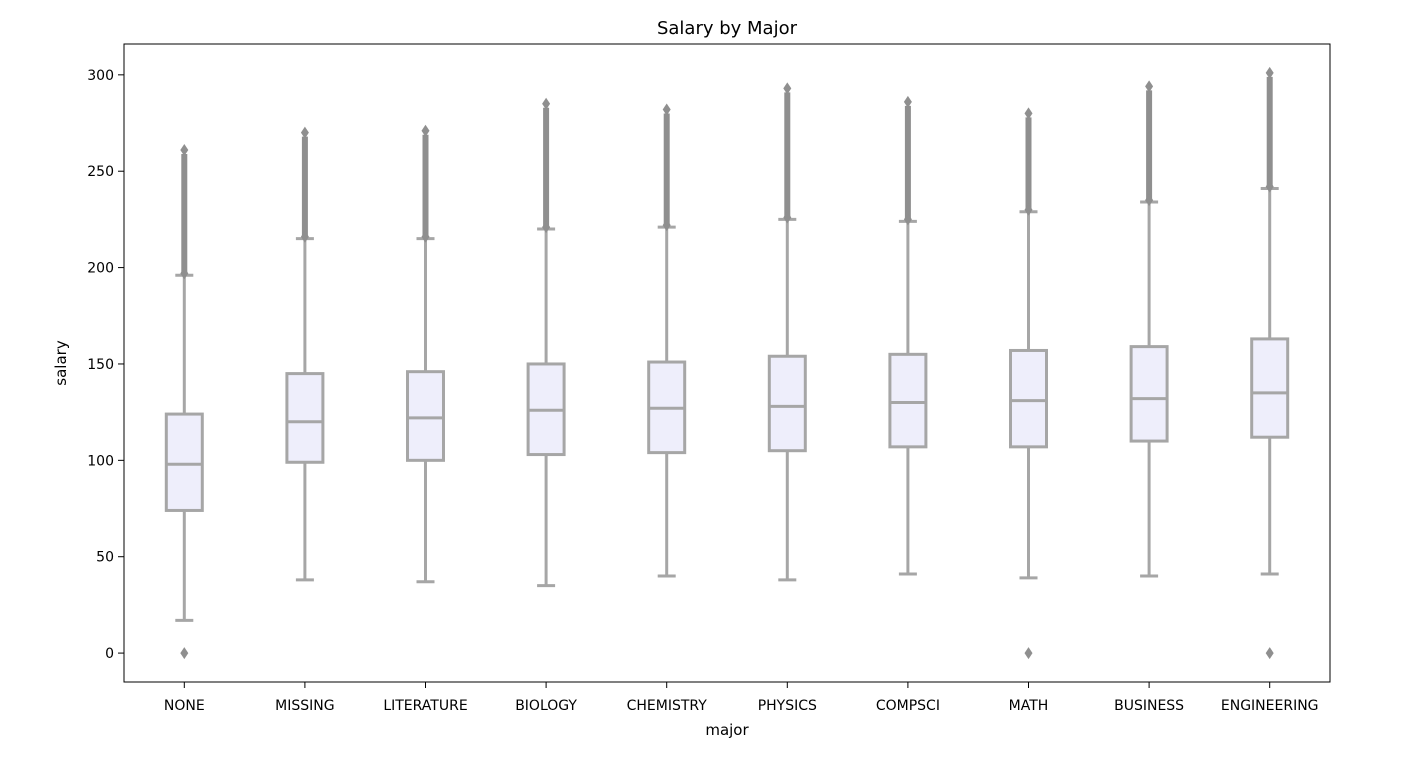  Describe the element at coordinates (787, 706) in the screenshot. I see `x-tick-label: PHYSICS` at that location.